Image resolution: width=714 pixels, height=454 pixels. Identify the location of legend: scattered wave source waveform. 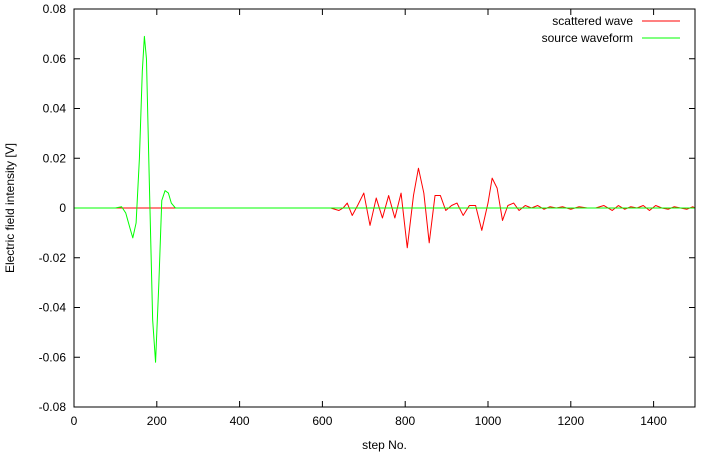
(611, 29).